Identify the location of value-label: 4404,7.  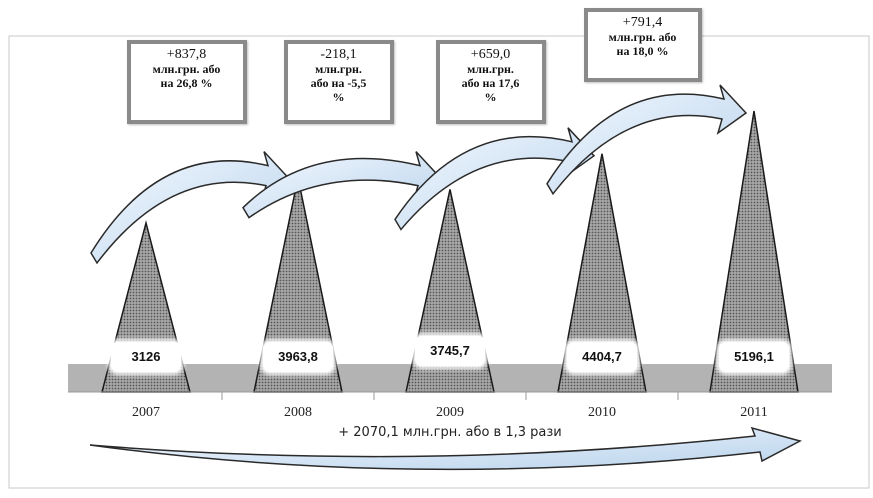
(602, 357).